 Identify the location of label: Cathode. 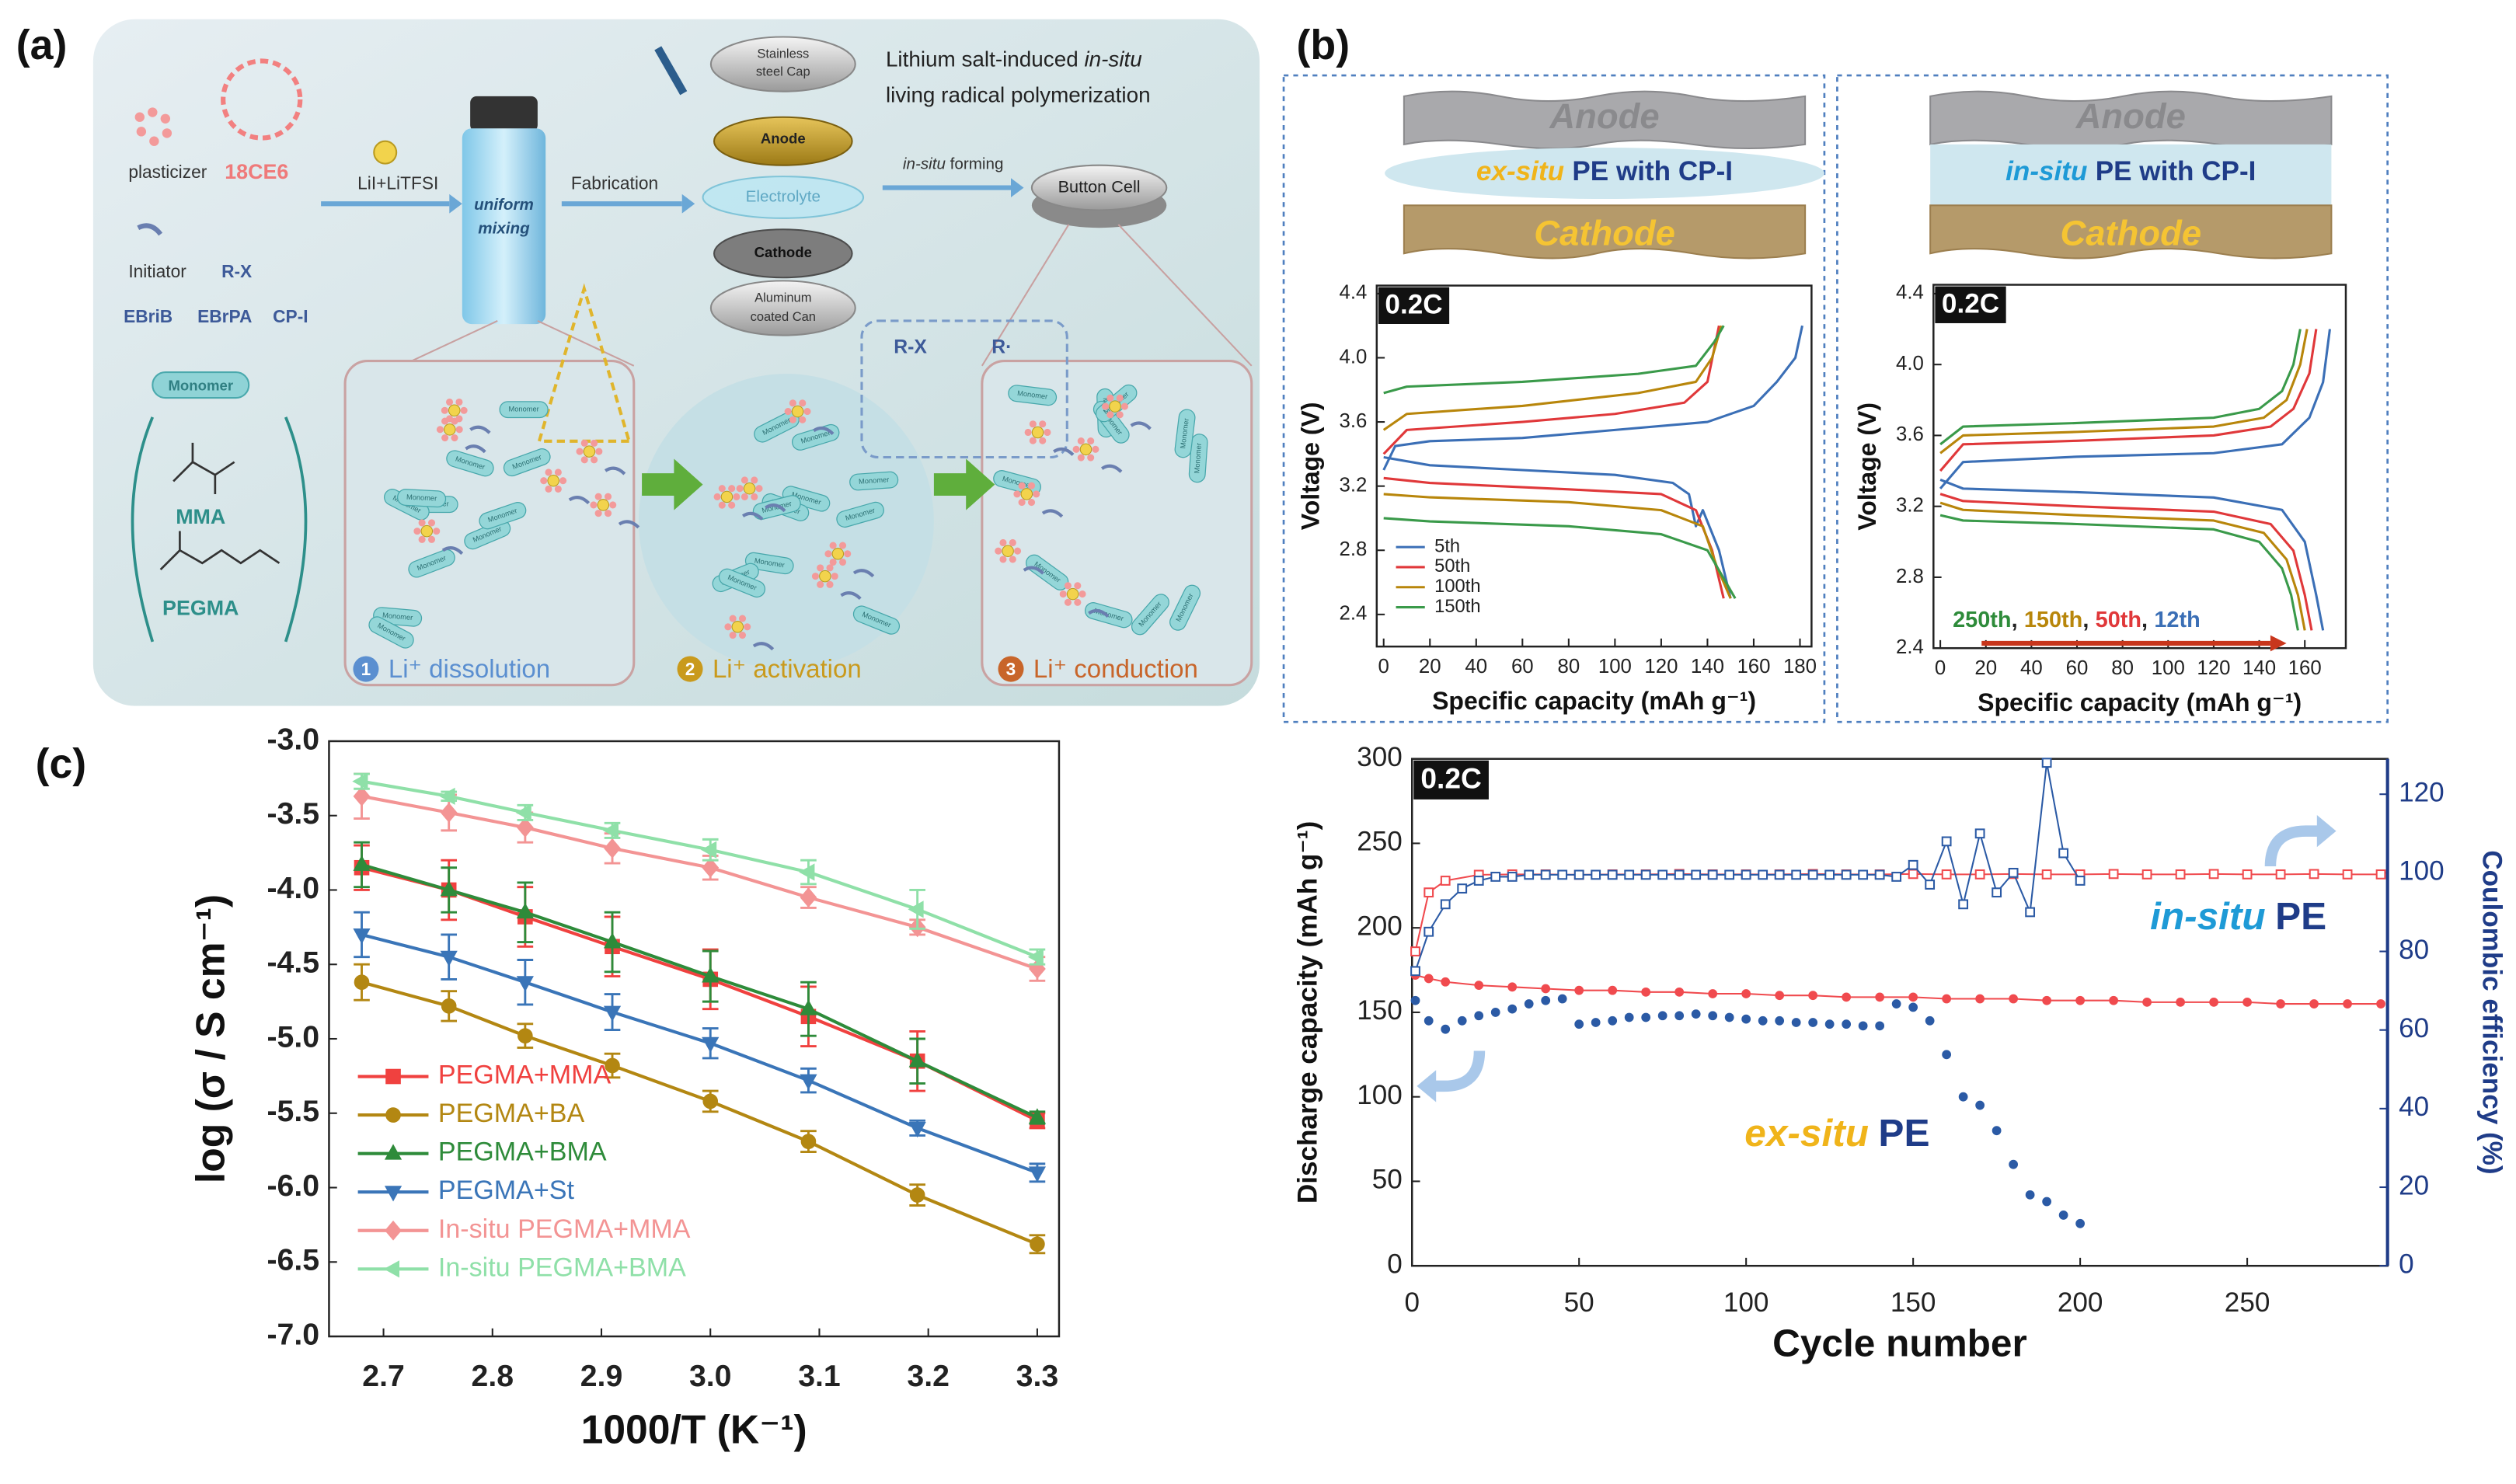
(783, 252).